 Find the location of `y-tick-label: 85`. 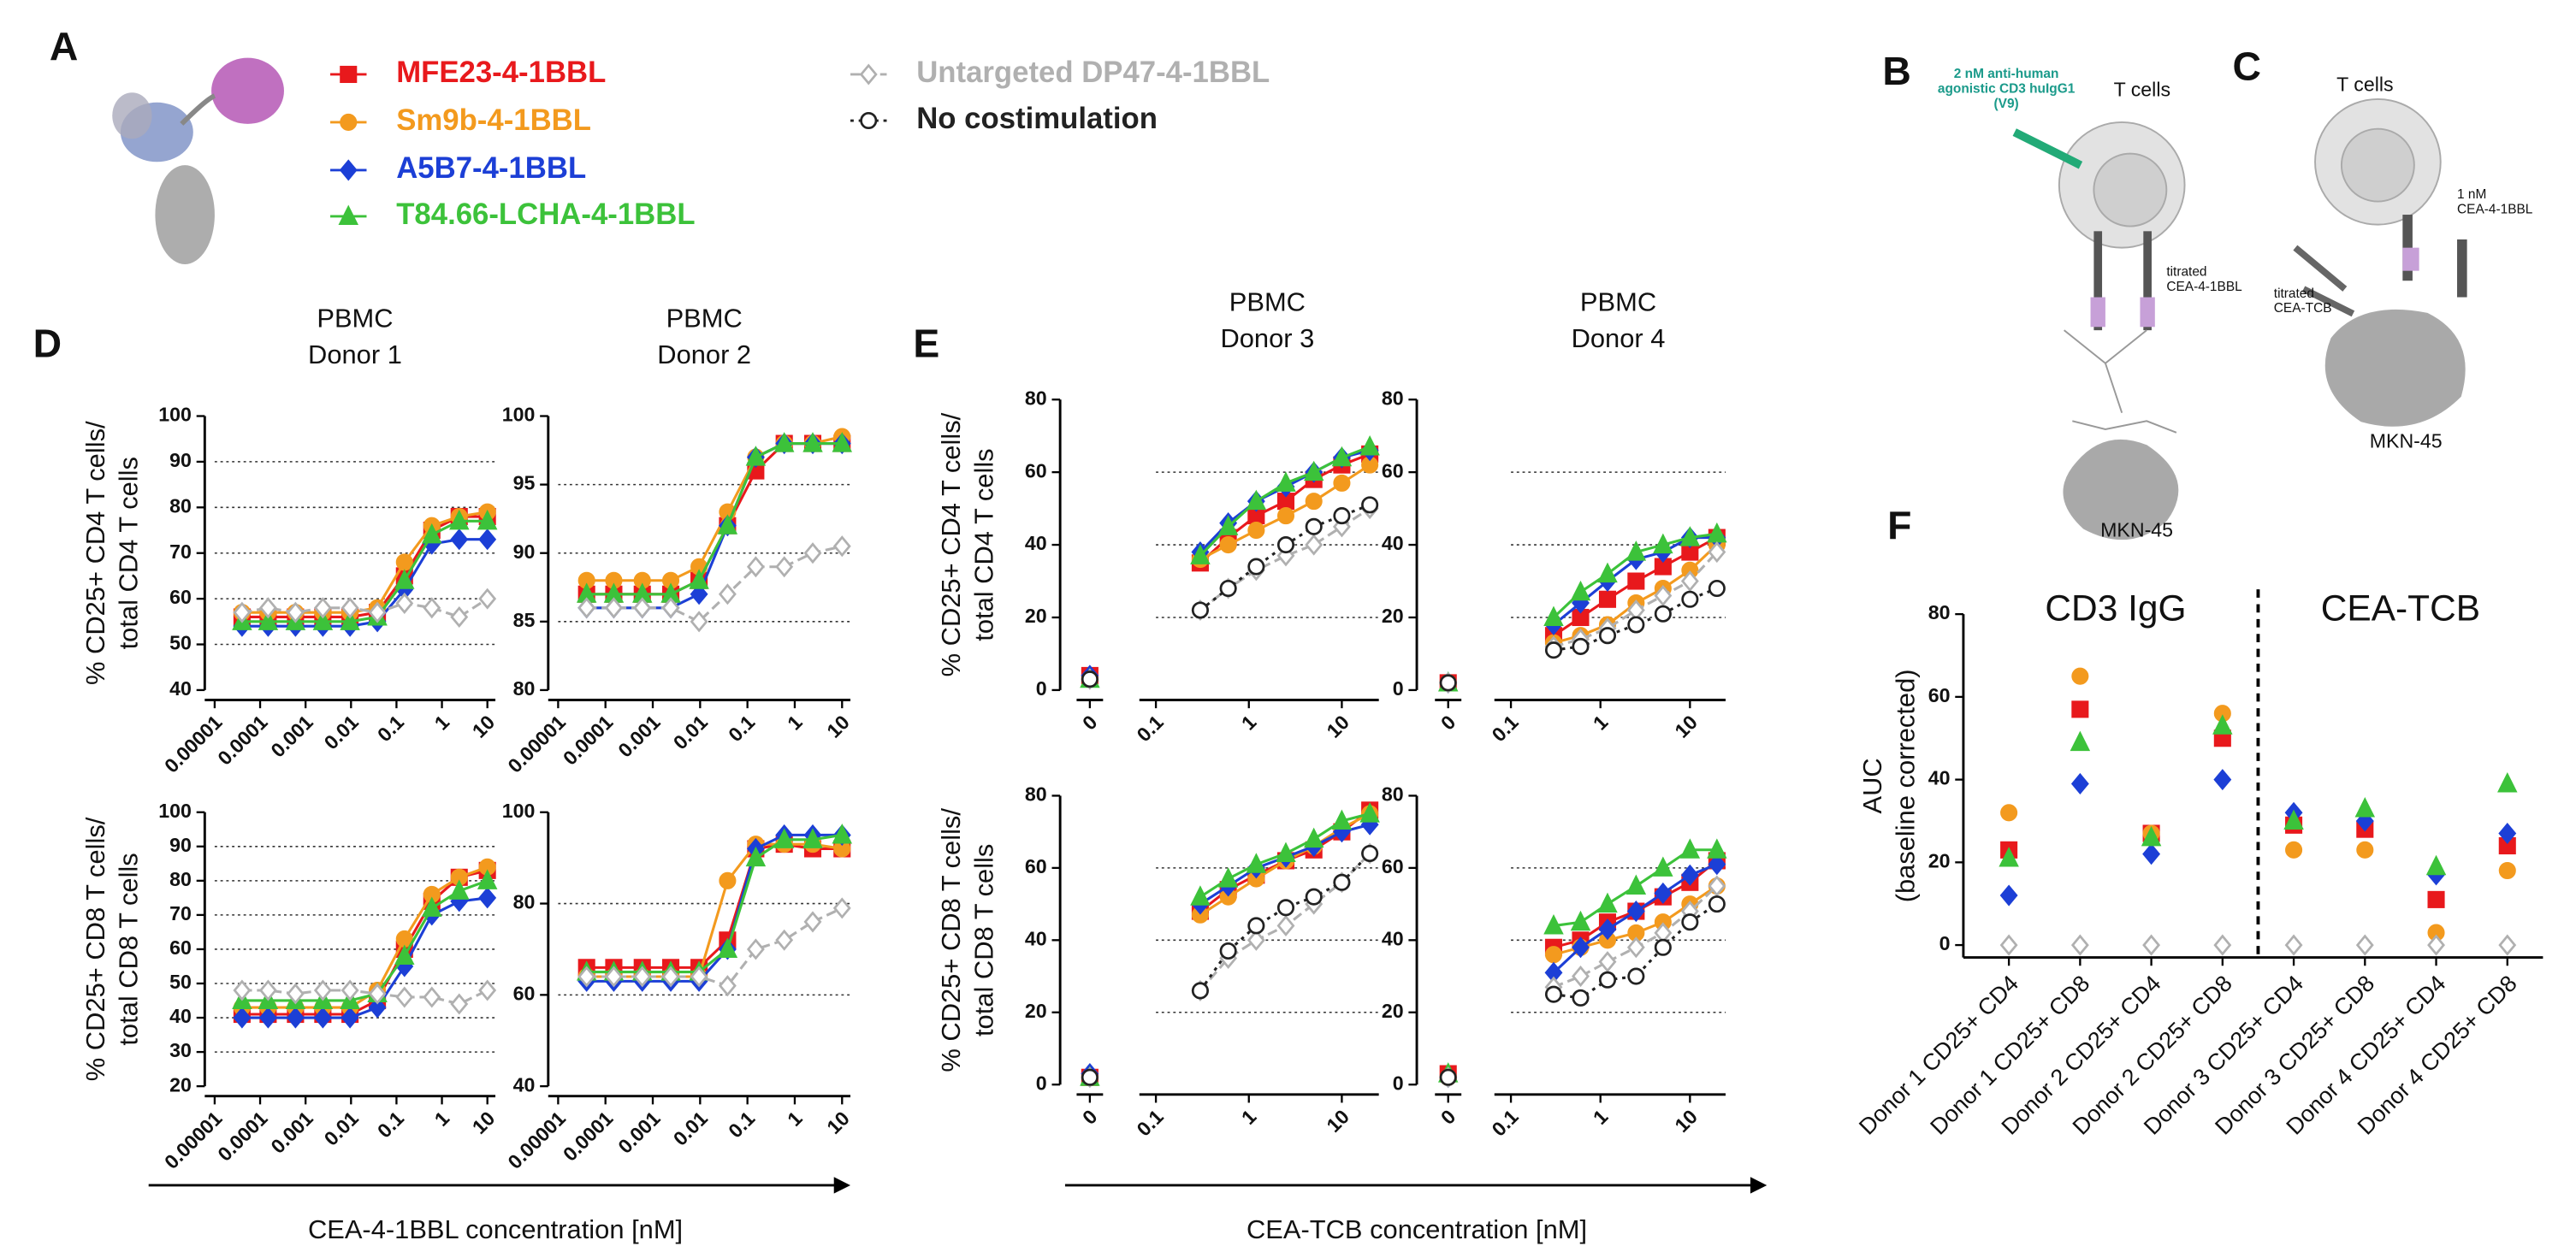

y-tick-label: 85 is located at coordinates (524, 620).